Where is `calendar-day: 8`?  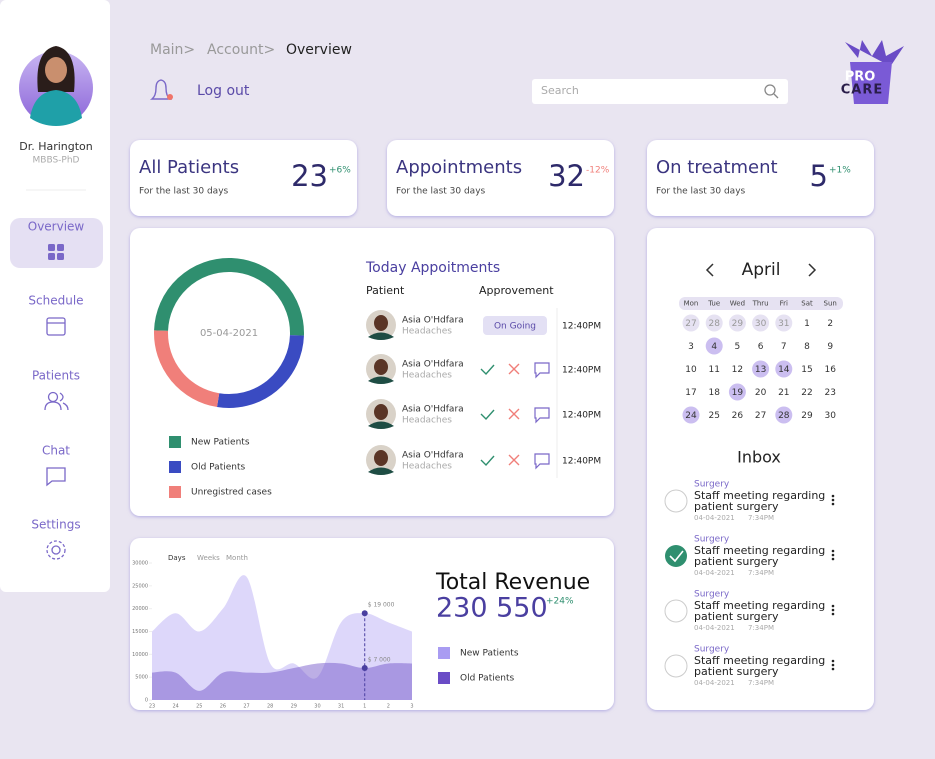
calendar-day: 8 is located at coordinates (807, 347).